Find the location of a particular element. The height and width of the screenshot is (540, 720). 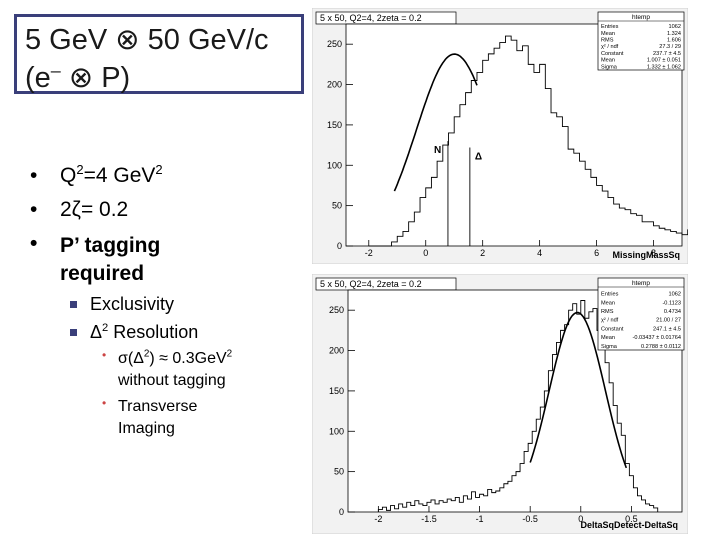

title-line-1: 5 GeV ⊗ 50 GeV/c is located at coordinates (147, 40).